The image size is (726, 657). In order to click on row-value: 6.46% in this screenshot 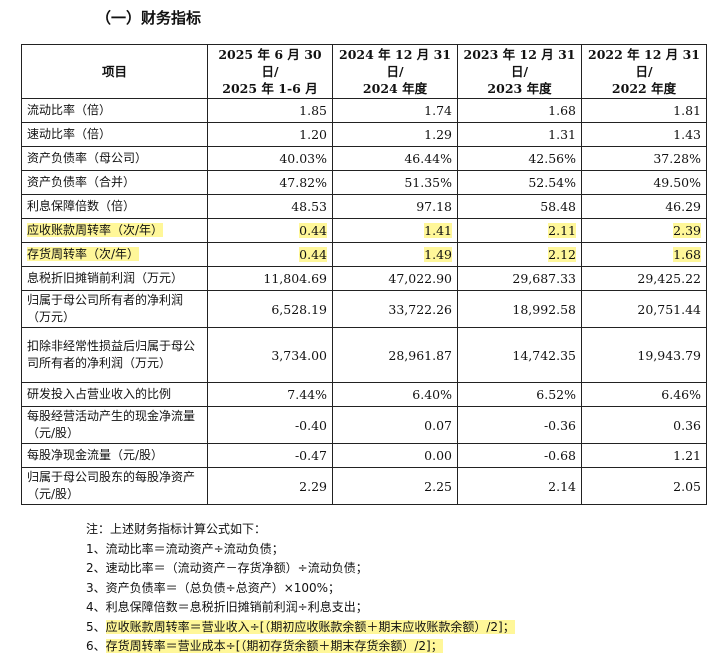, I will do `click(644, 394)`.